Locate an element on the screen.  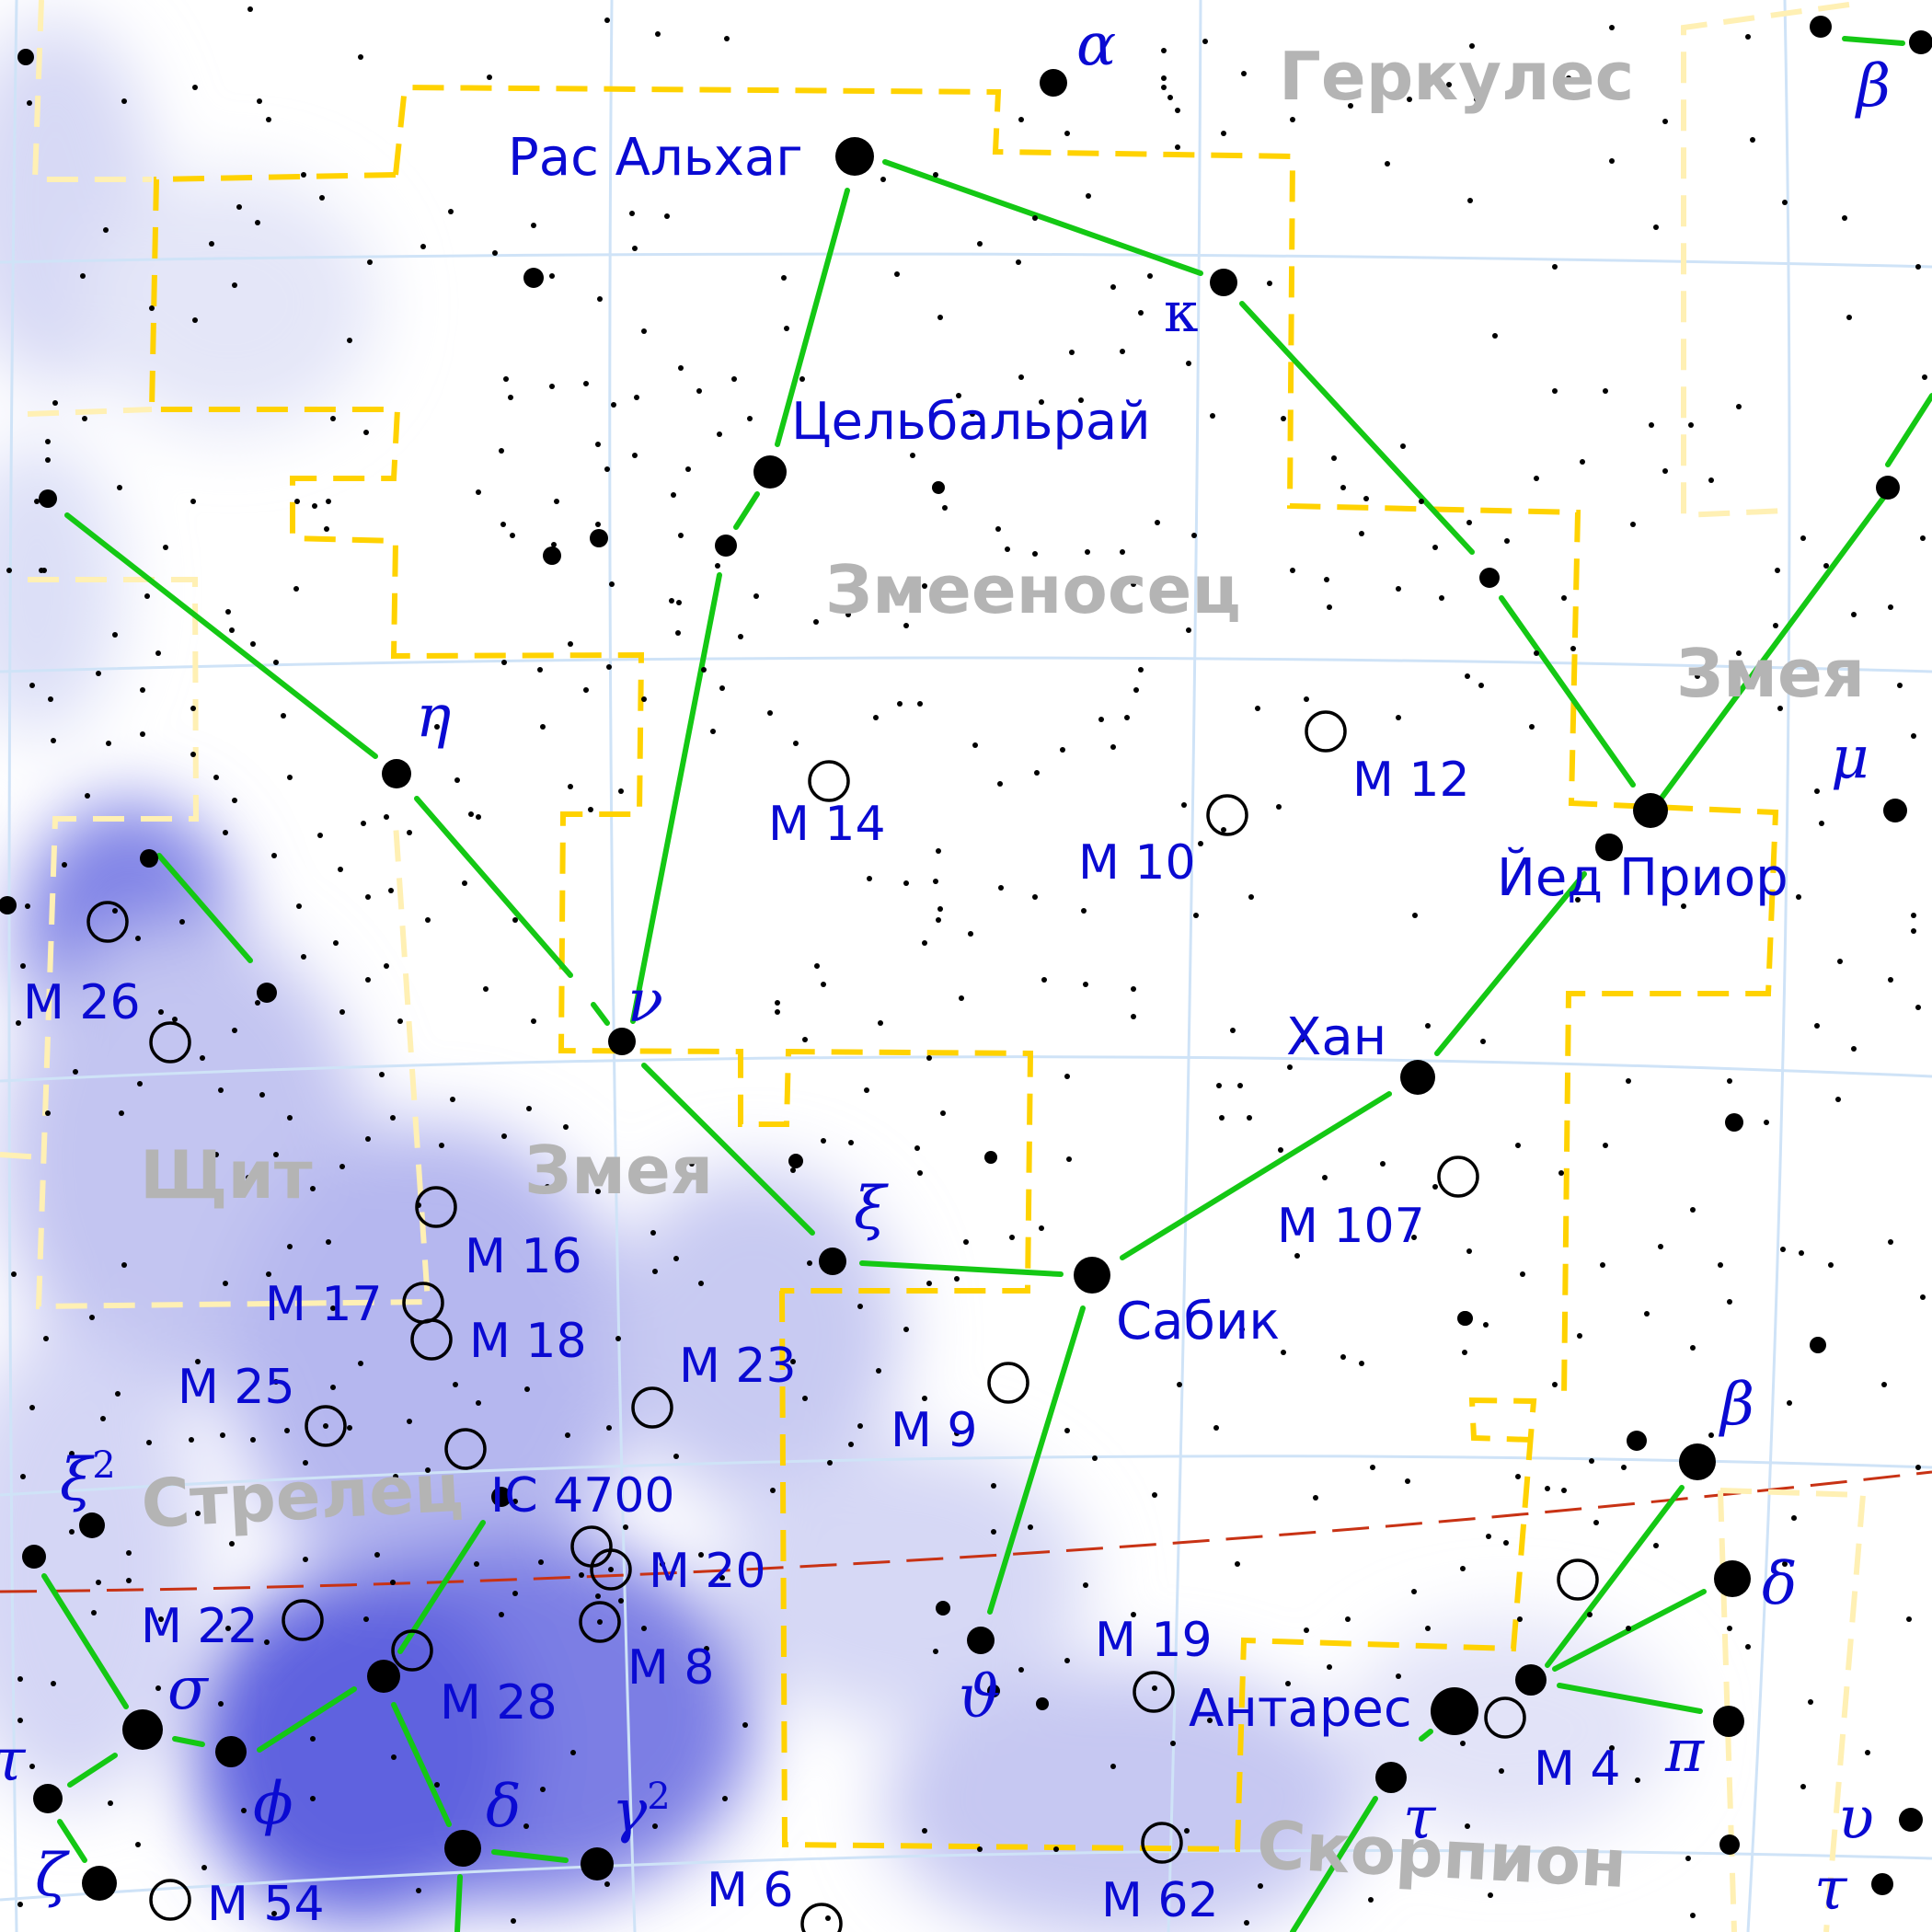
star-antares is located at coordinates (1454, 1711).